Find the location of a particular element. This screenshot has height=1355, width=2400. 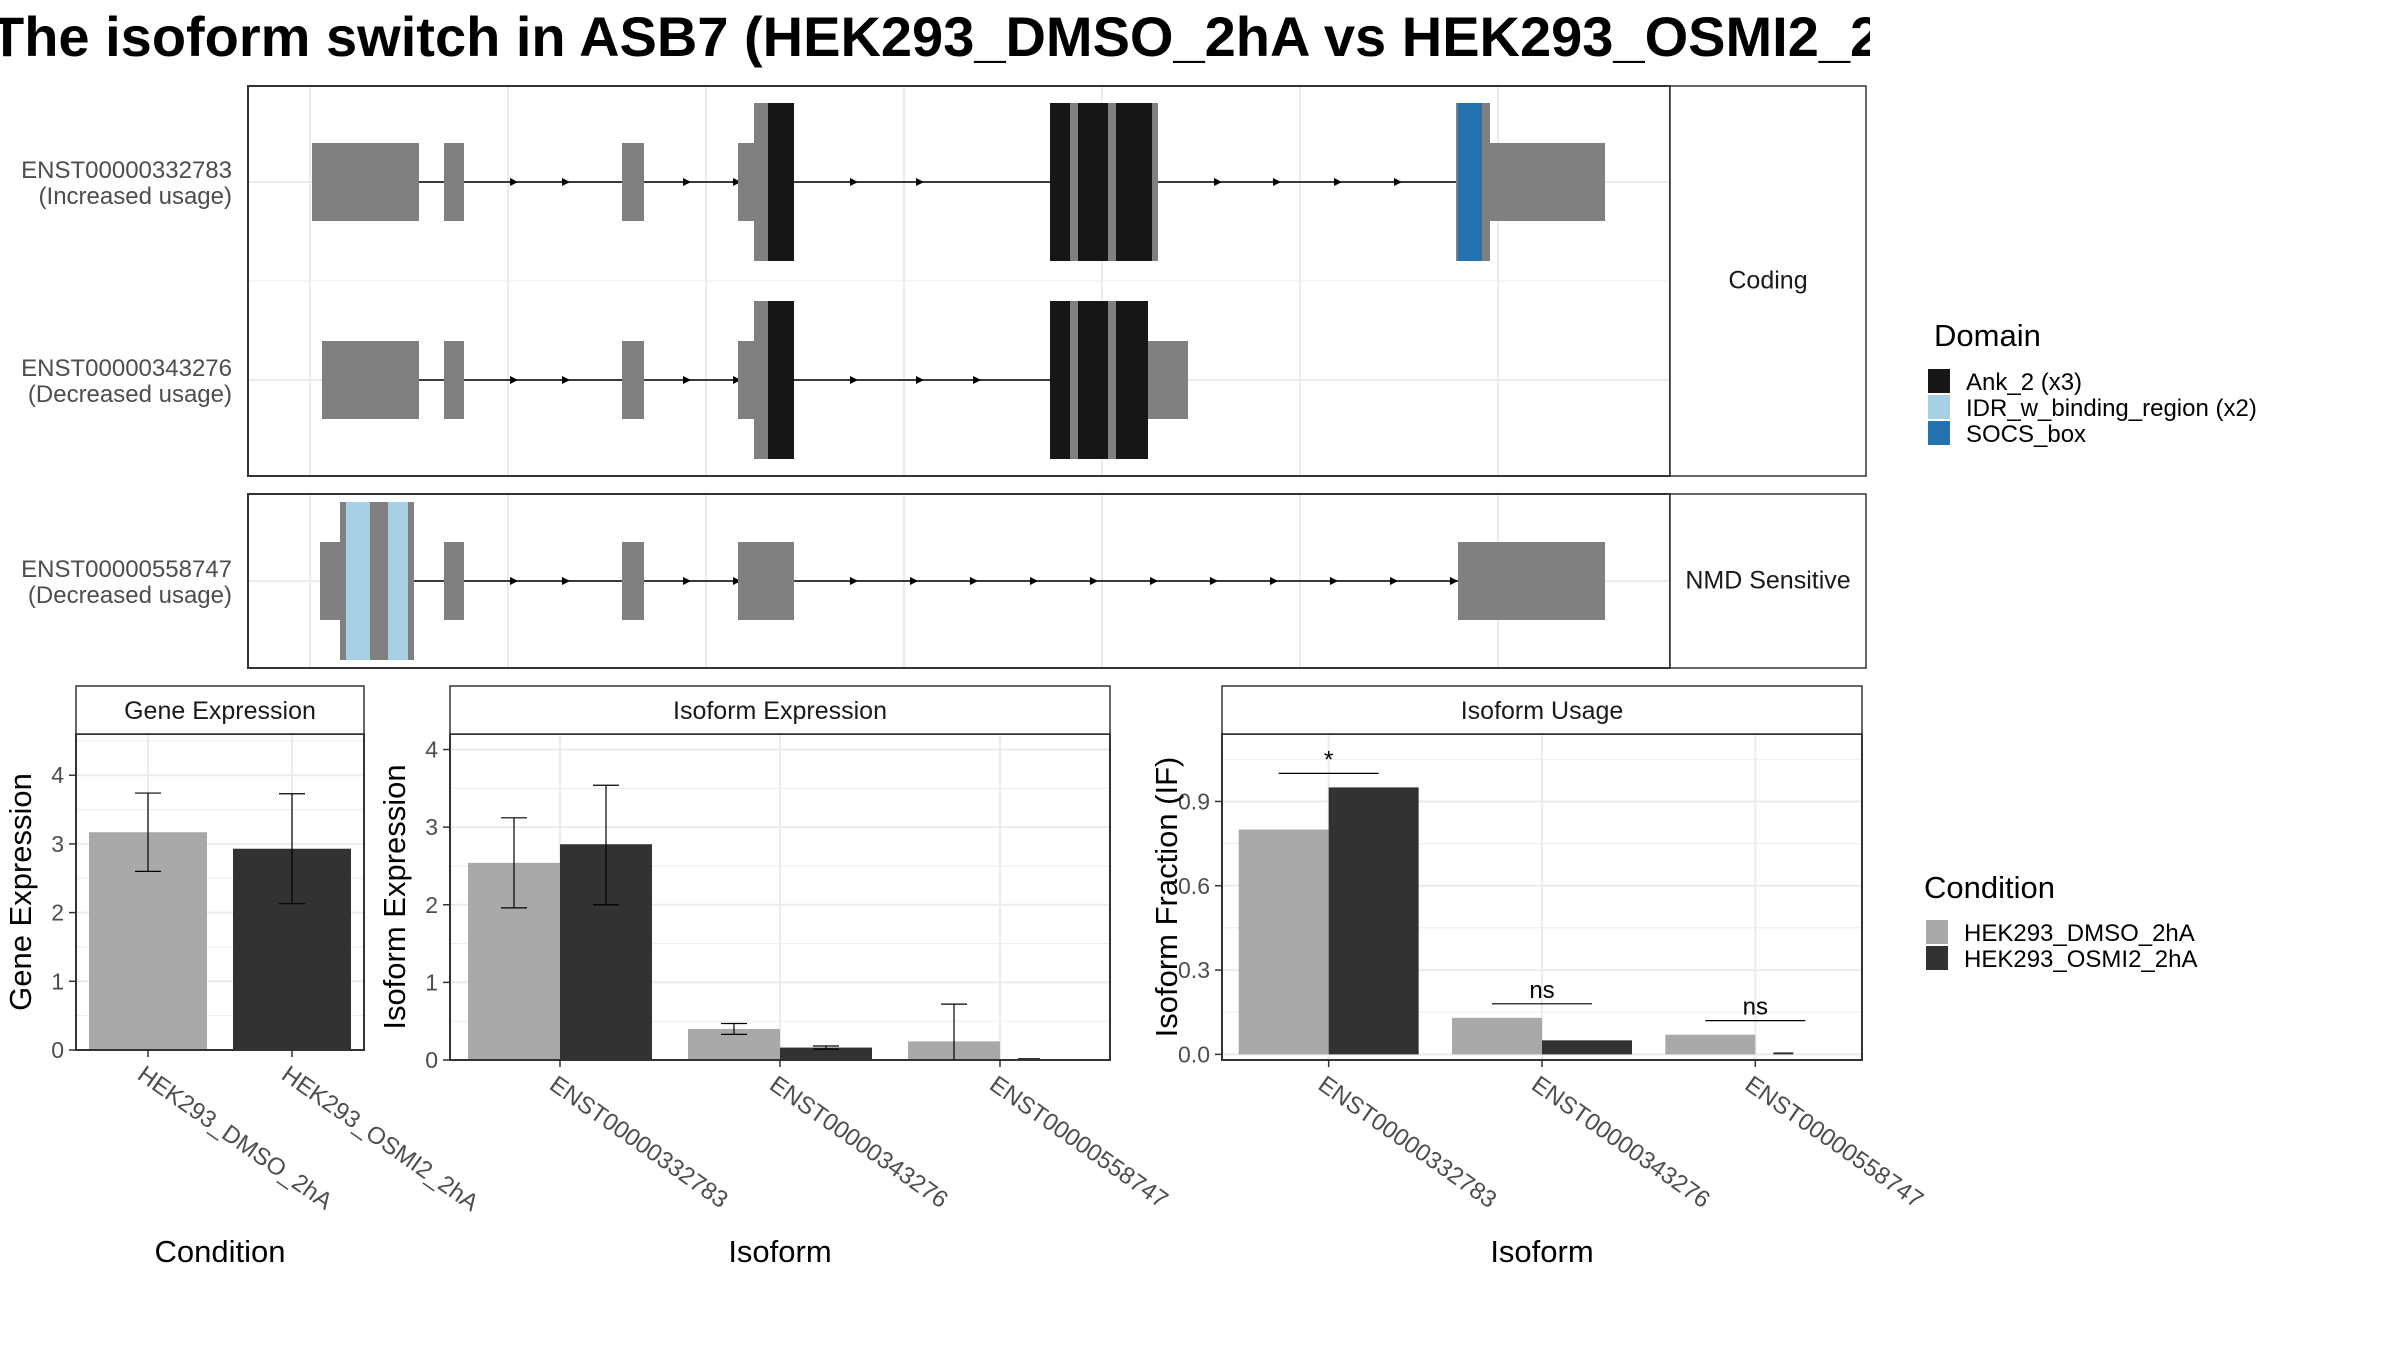

p0-ylabel: Gene Expression is located at coordinates (20, 892).